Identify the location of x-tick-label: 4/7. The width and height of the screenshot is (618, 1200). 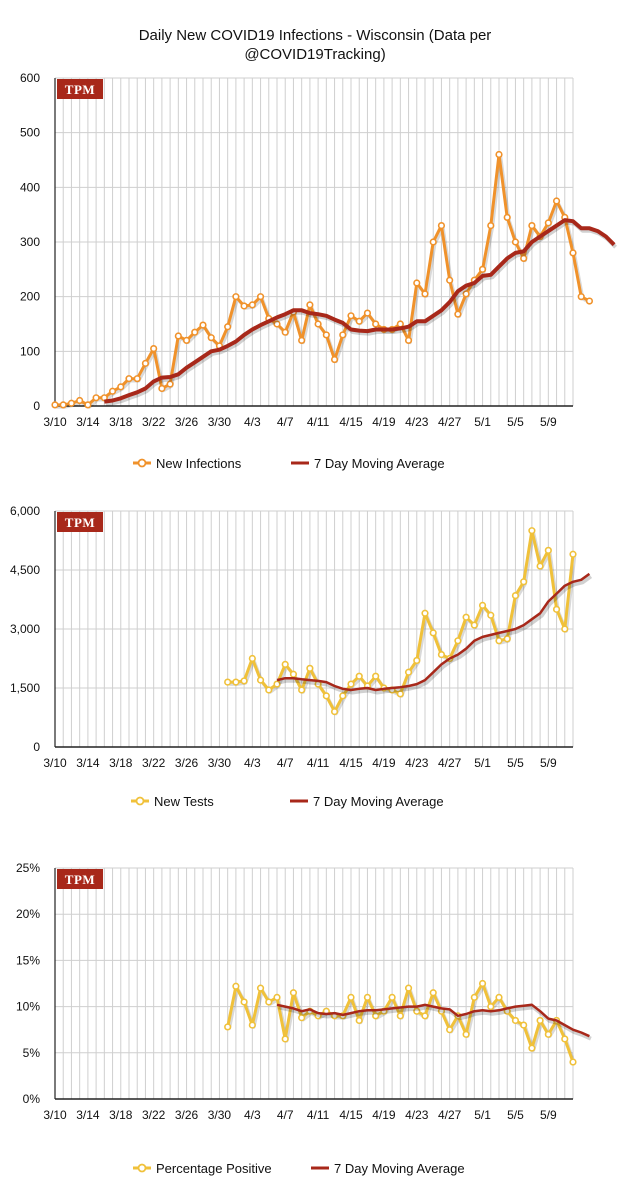
(285, 763).